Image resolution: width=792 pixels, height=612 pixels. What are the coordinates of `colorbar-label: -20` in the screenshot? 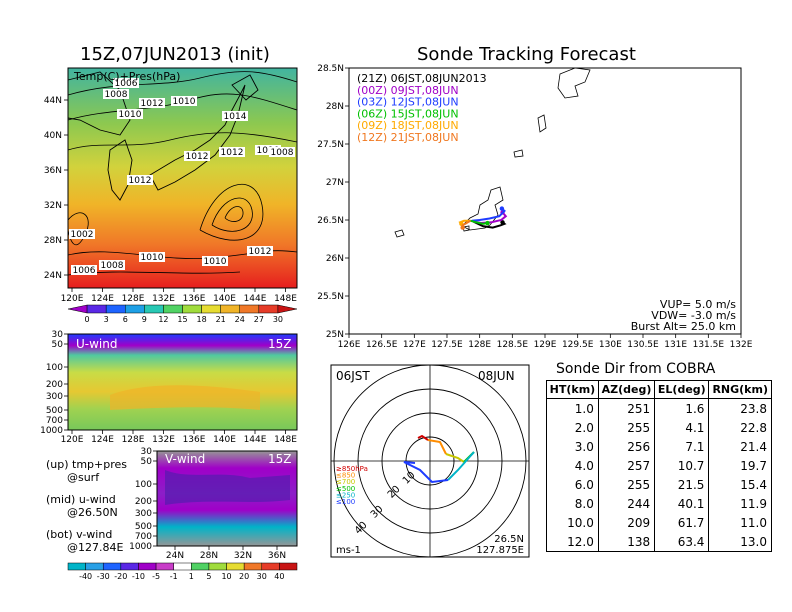 It's located at (120, 576).